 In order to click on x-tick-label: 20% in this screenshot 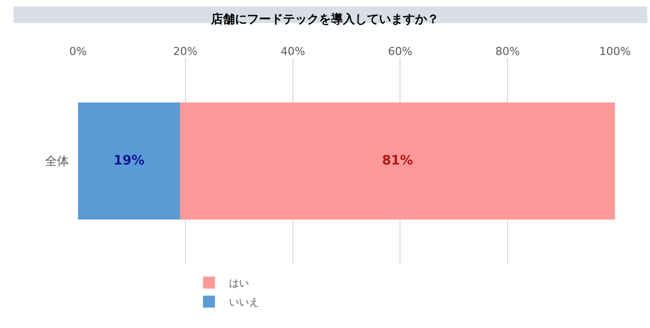, I will do `click(185, 51)`.